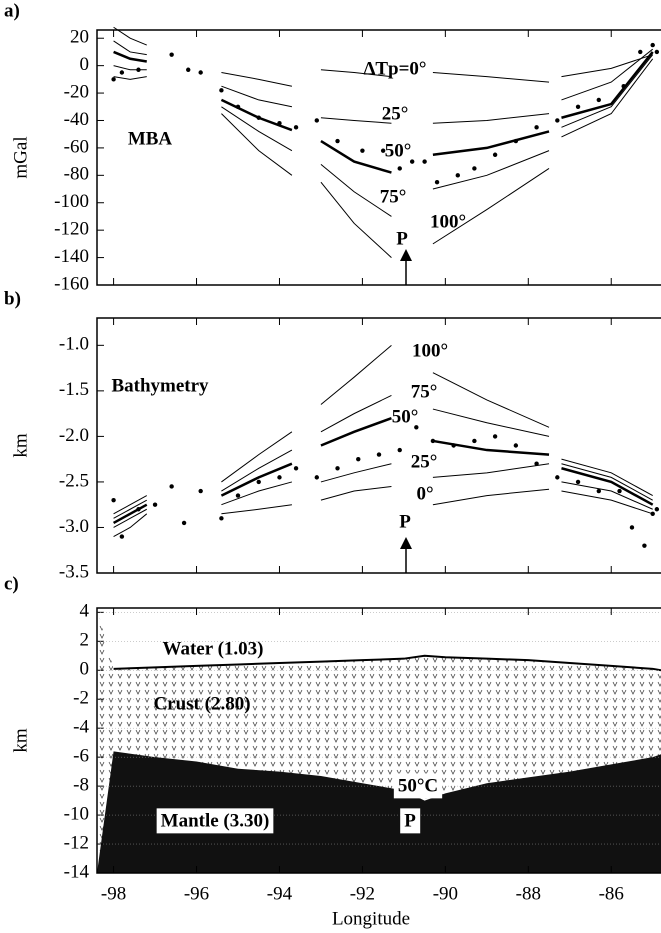  What do you see at coordinates (81, 727) in the screenshot?
I see `y-tick-label: -4` at bounding box center [81, 727].